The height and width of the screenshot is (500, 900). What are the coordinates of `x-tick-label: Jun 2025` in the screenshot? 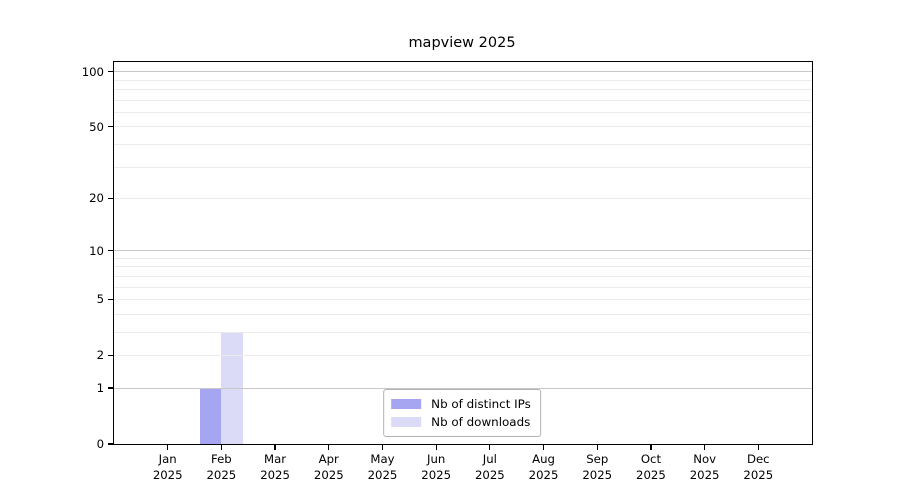 It's located at (436, 467).